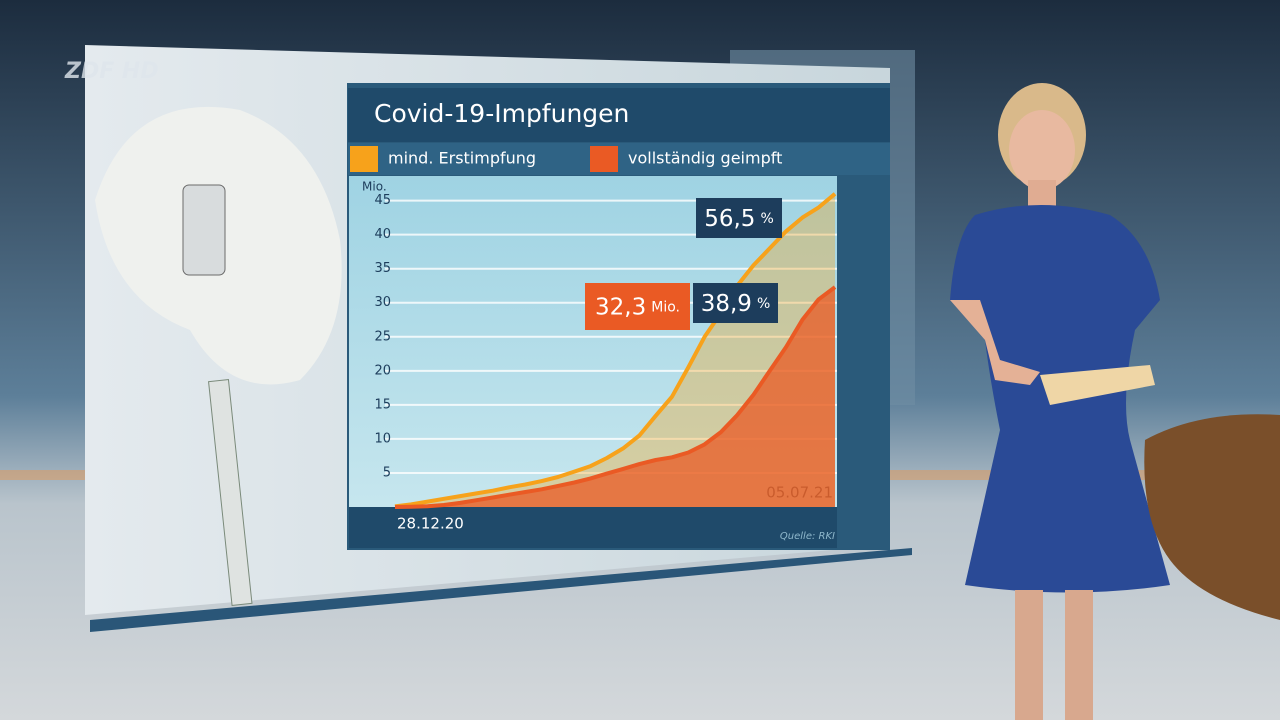 The width and height of the screenshot is (1280, 720). Describe the element at coordinates (501, 590) in the screenshot. I see `wall-base` at that location.